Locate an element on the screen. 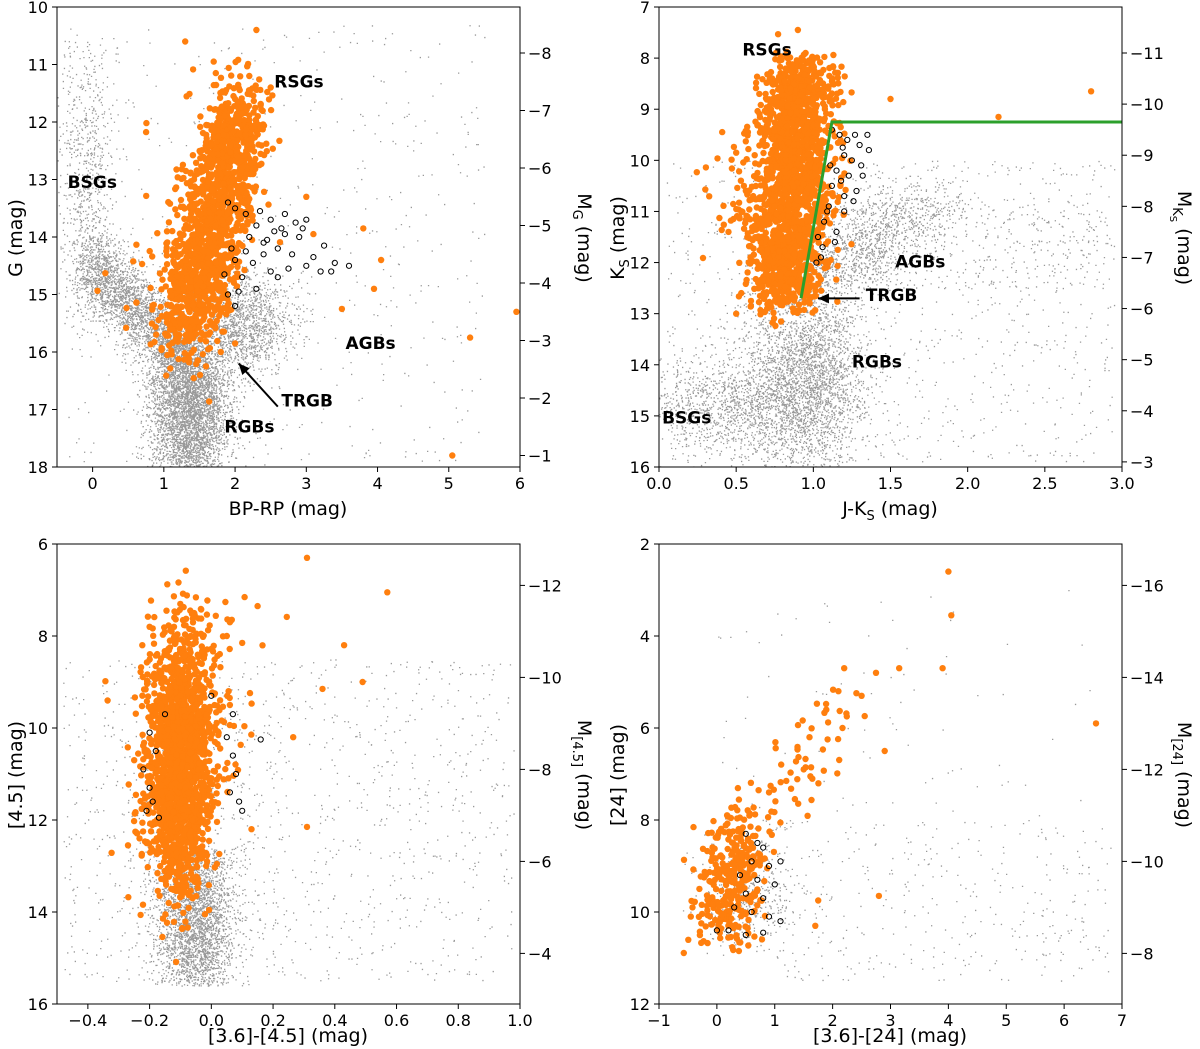 The image size is (1200, 1049). annotation-trgb: TRGB is located at coordinates (307, 402).